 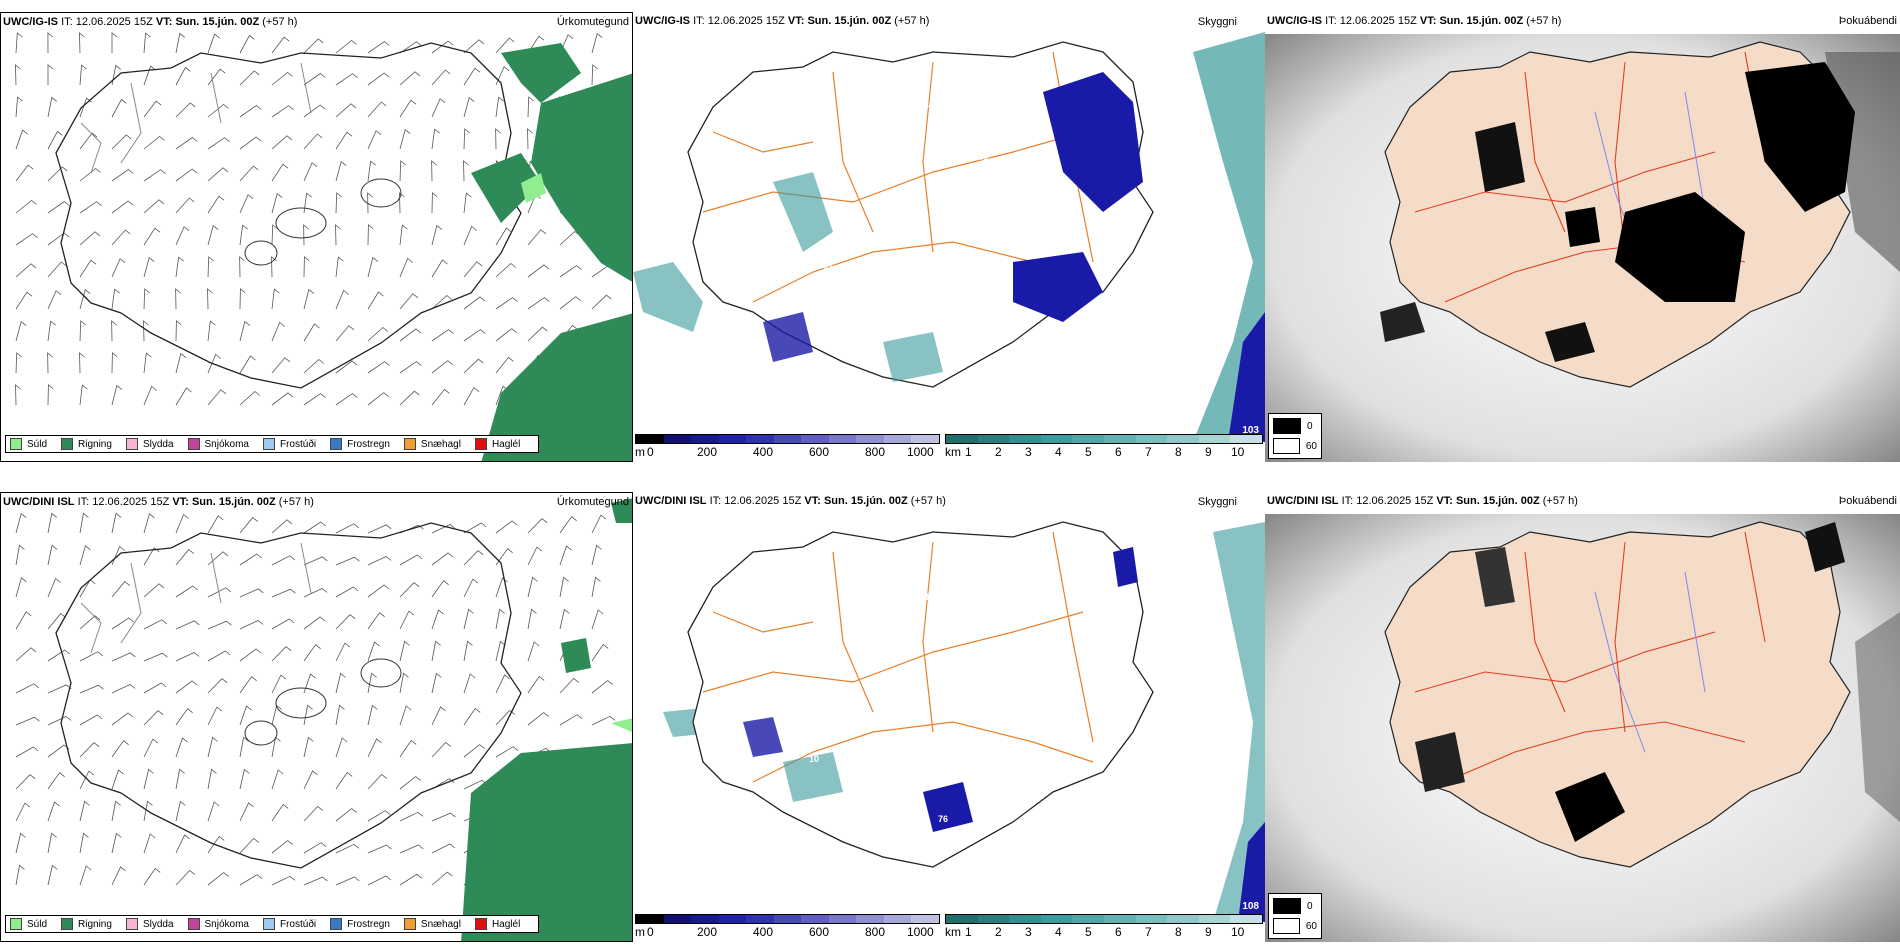 I want to click on ceiling-label: 12, so click(x=930, y=597).